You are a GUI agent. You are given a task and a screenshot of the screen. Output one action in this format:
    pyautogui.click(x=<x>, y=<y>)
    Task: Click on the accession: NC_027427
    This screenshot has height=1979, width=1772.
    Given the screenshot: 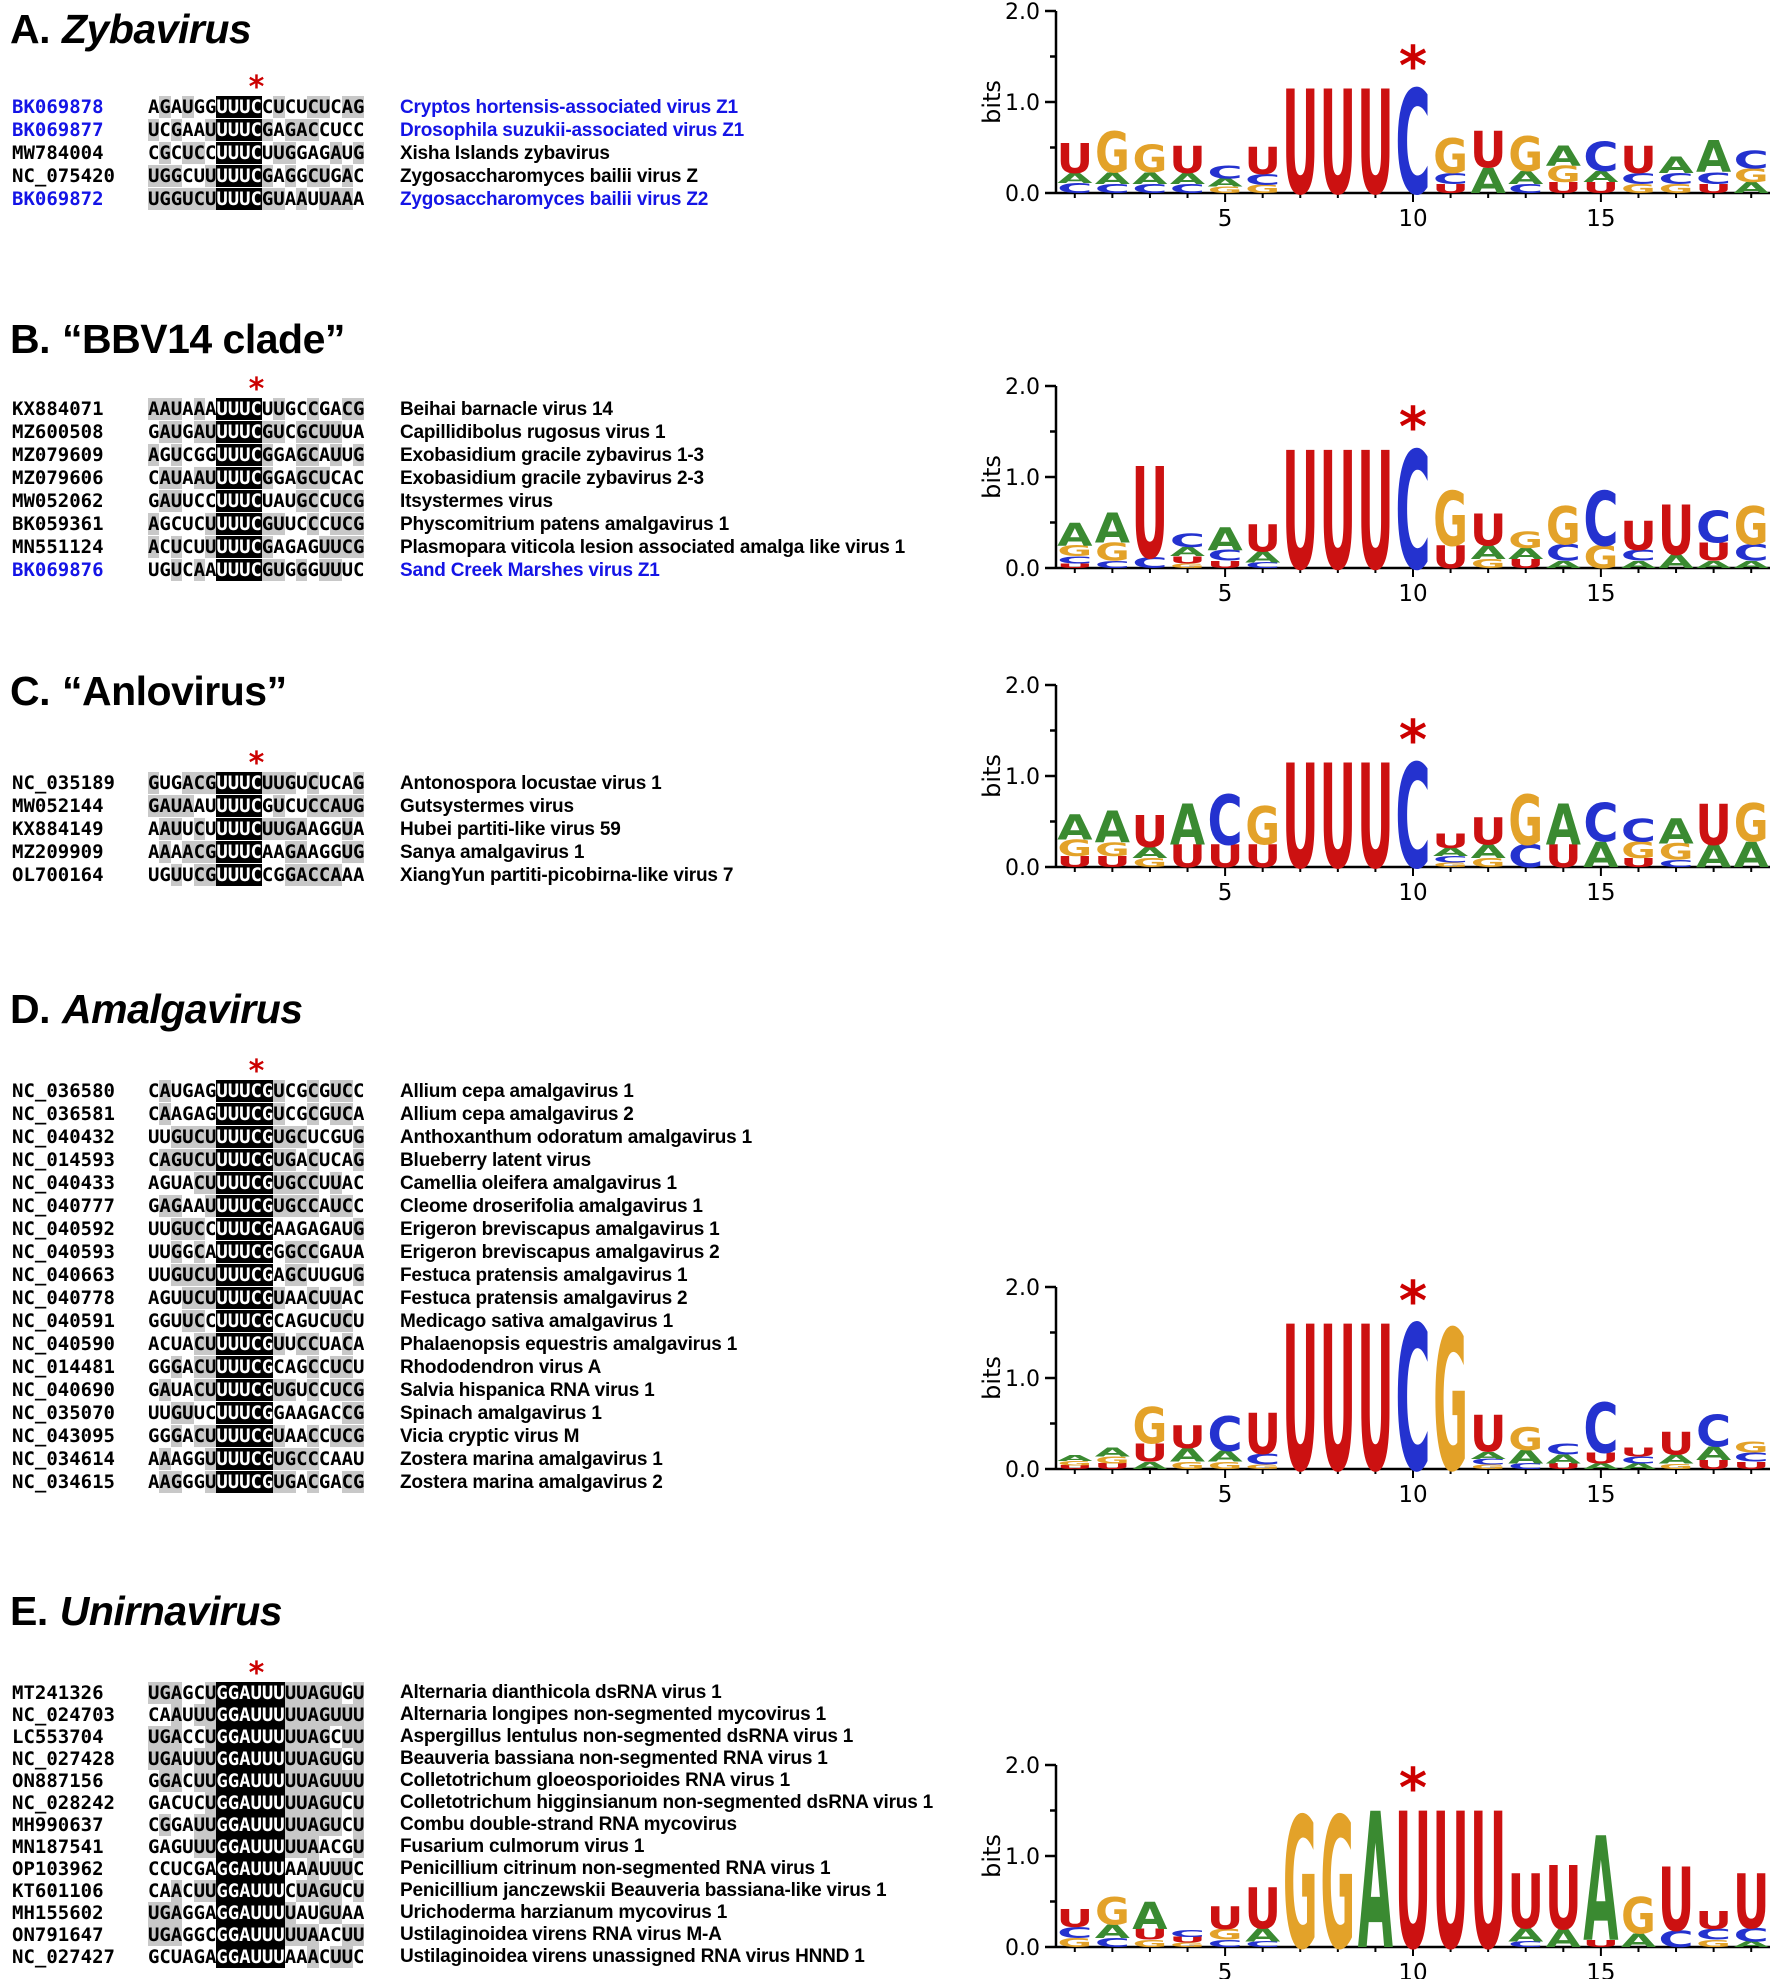 What is the action you would take?
    pyautogui.click(x=63, y=1957)
    